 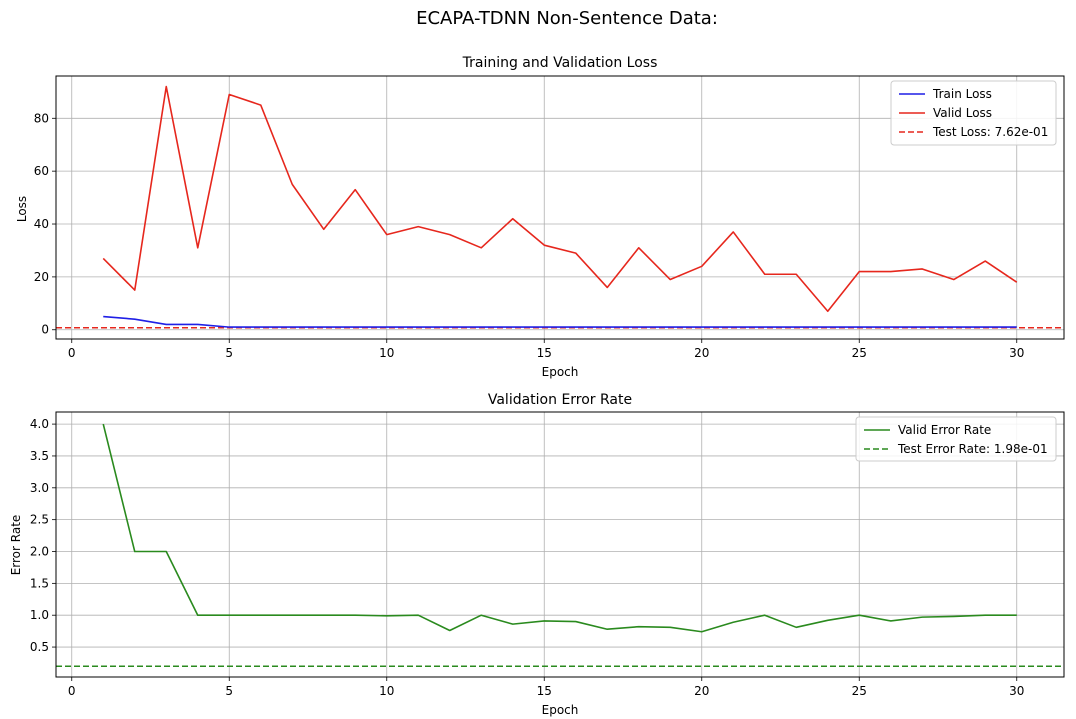 What do you see at coordinates (567, 18) in the screenshot?
I see `figure-suptitle: ECAPA-TDNN Non-Sentence Data:` at bounding box center [567, 18].